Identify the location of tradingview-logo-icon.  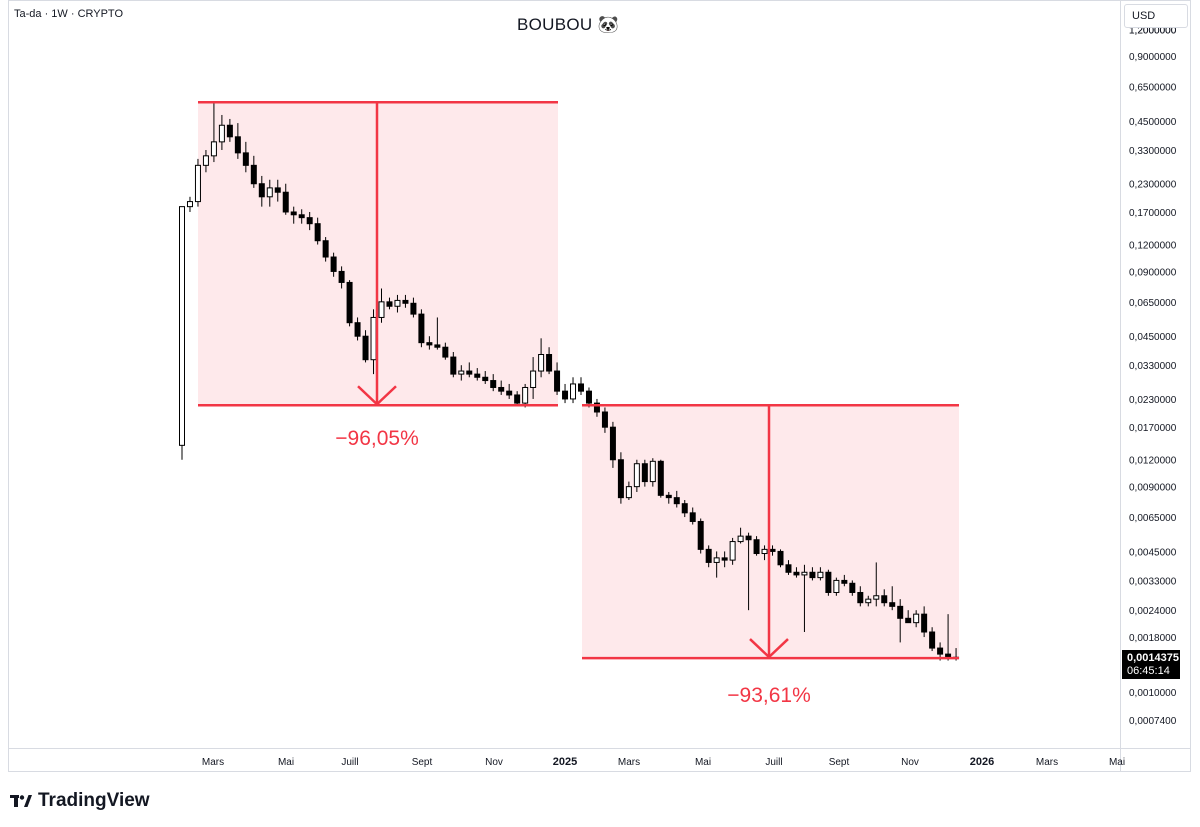
(21, 801).